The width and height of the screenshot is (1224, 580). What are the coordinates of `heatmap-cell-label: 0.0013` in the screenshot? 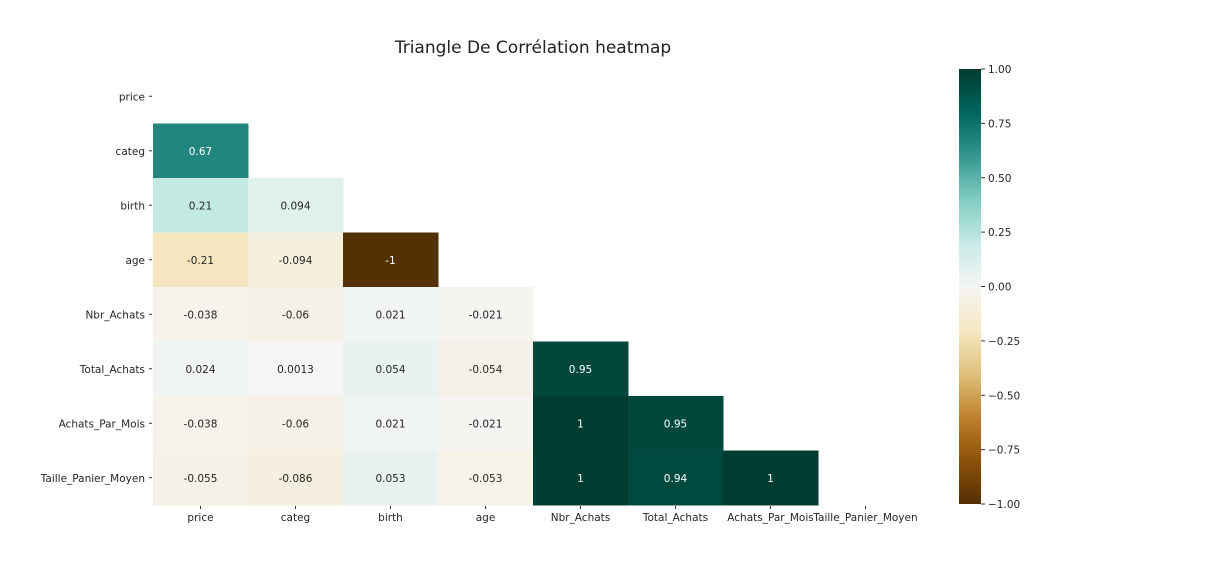 It's located at (295, 370).